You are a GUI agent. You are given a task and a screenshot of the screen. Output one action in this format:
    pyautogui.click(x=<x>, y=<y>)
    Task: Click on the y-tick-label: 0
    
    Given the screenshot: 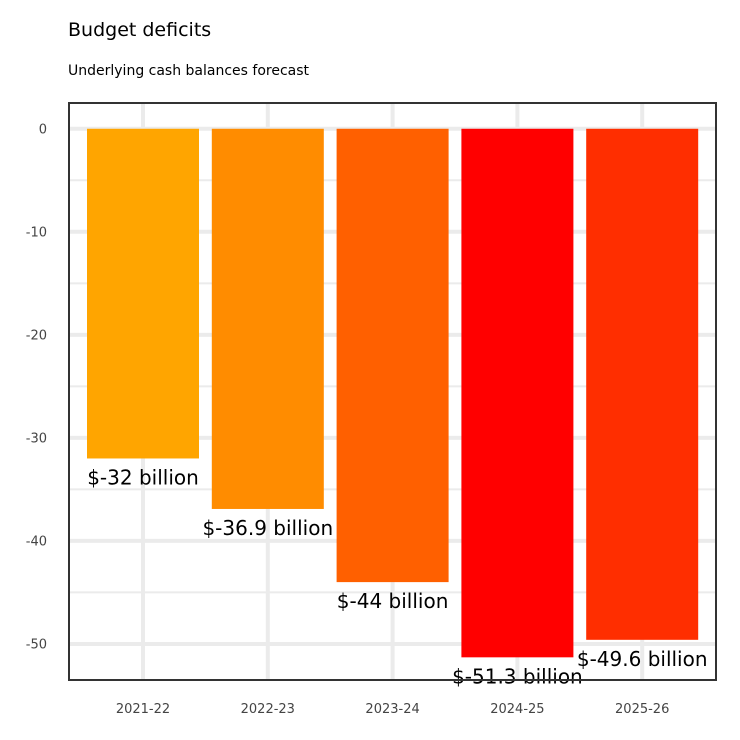 What is the action you would take?
    pyautogui.click(x=43, y=129)
    